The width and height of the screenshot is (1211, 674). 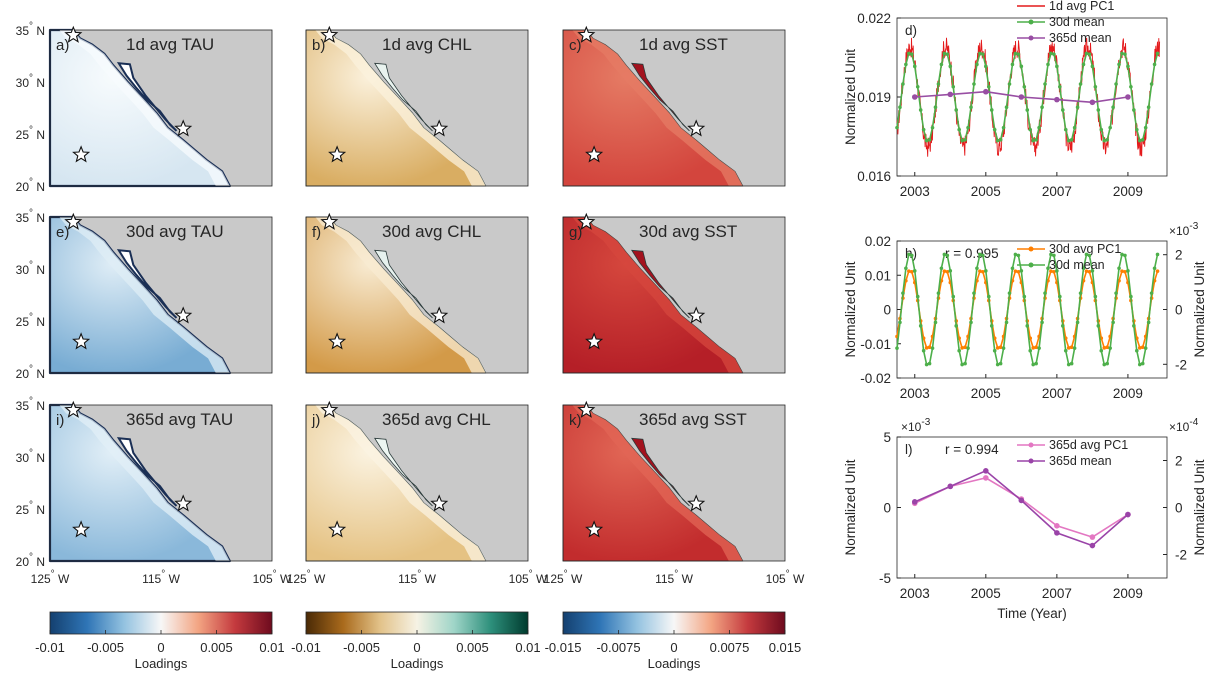 What do you see at coordinates (416, 647) in the screenshot?
I see `colorbar-tick-label: 0` at bounding box center [416, 647].